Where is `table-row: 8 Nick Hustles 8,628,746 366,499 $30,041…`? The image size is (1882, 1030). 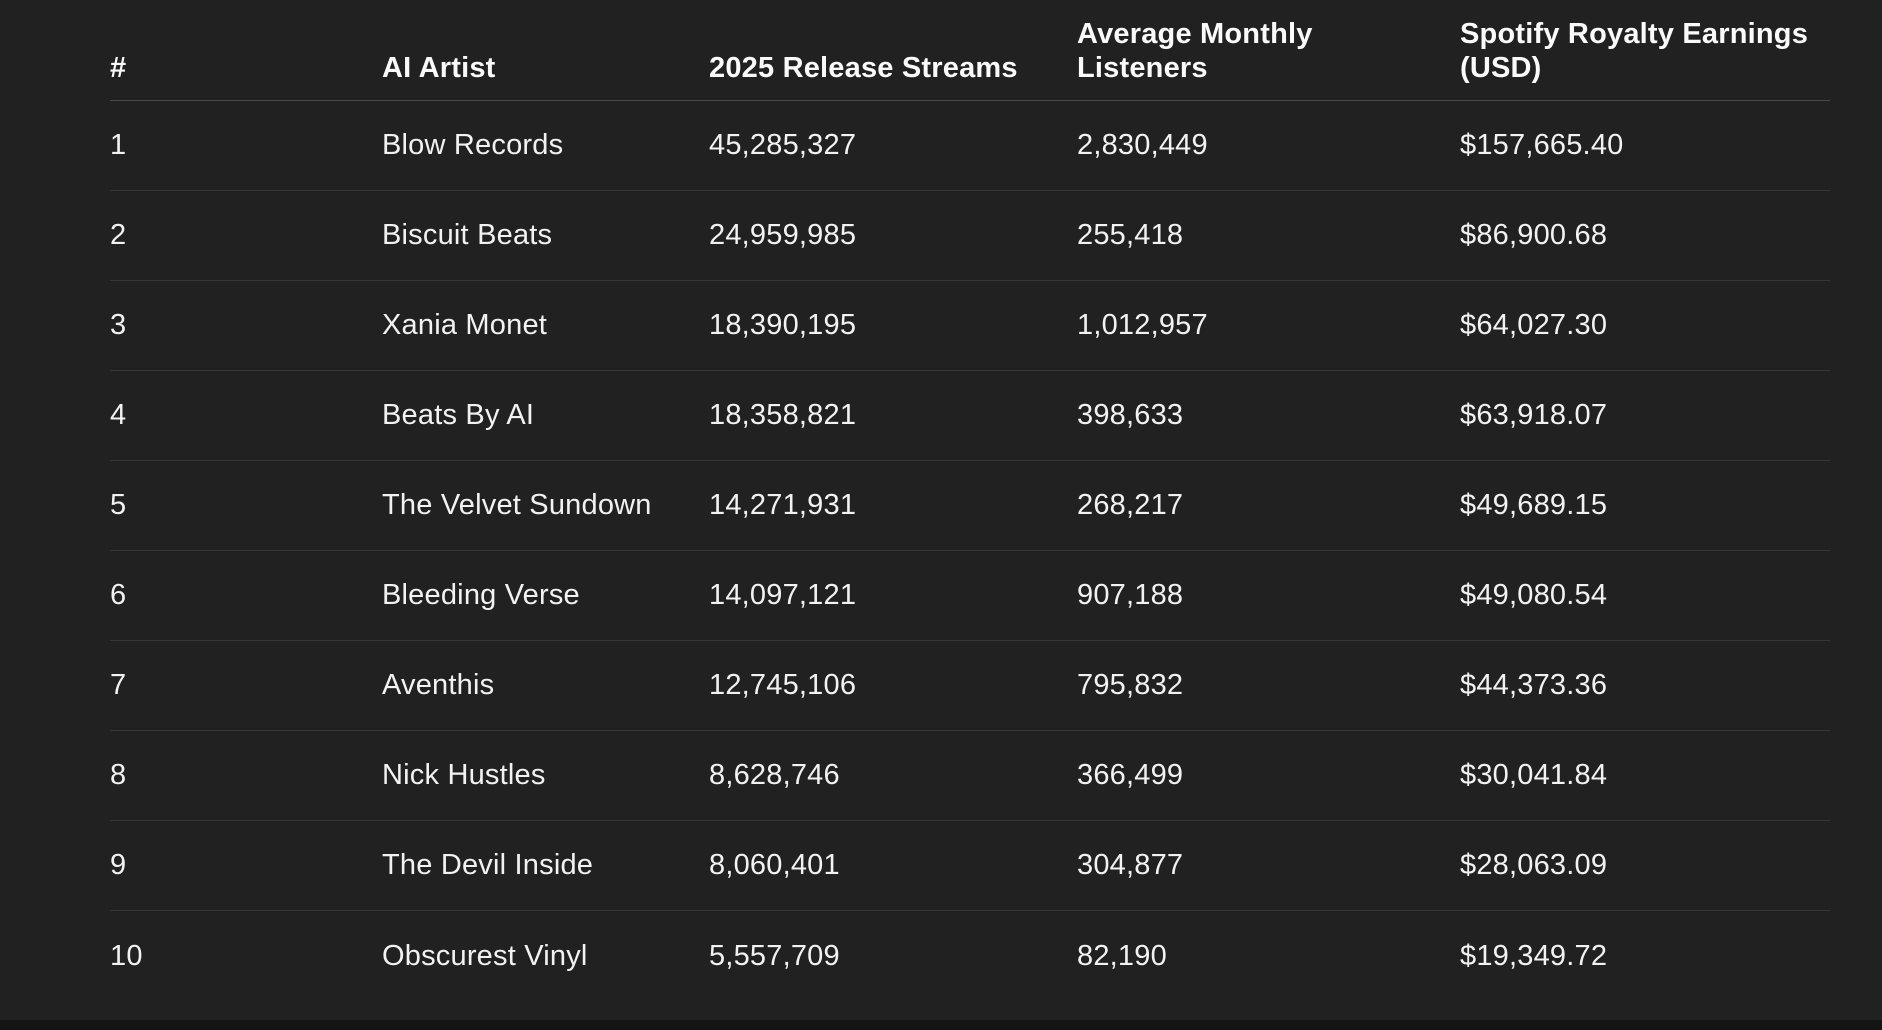
table-row: 8 Nick Hustles 8,628,746 366,499 $30,041… is located at coordinates (970, 776).